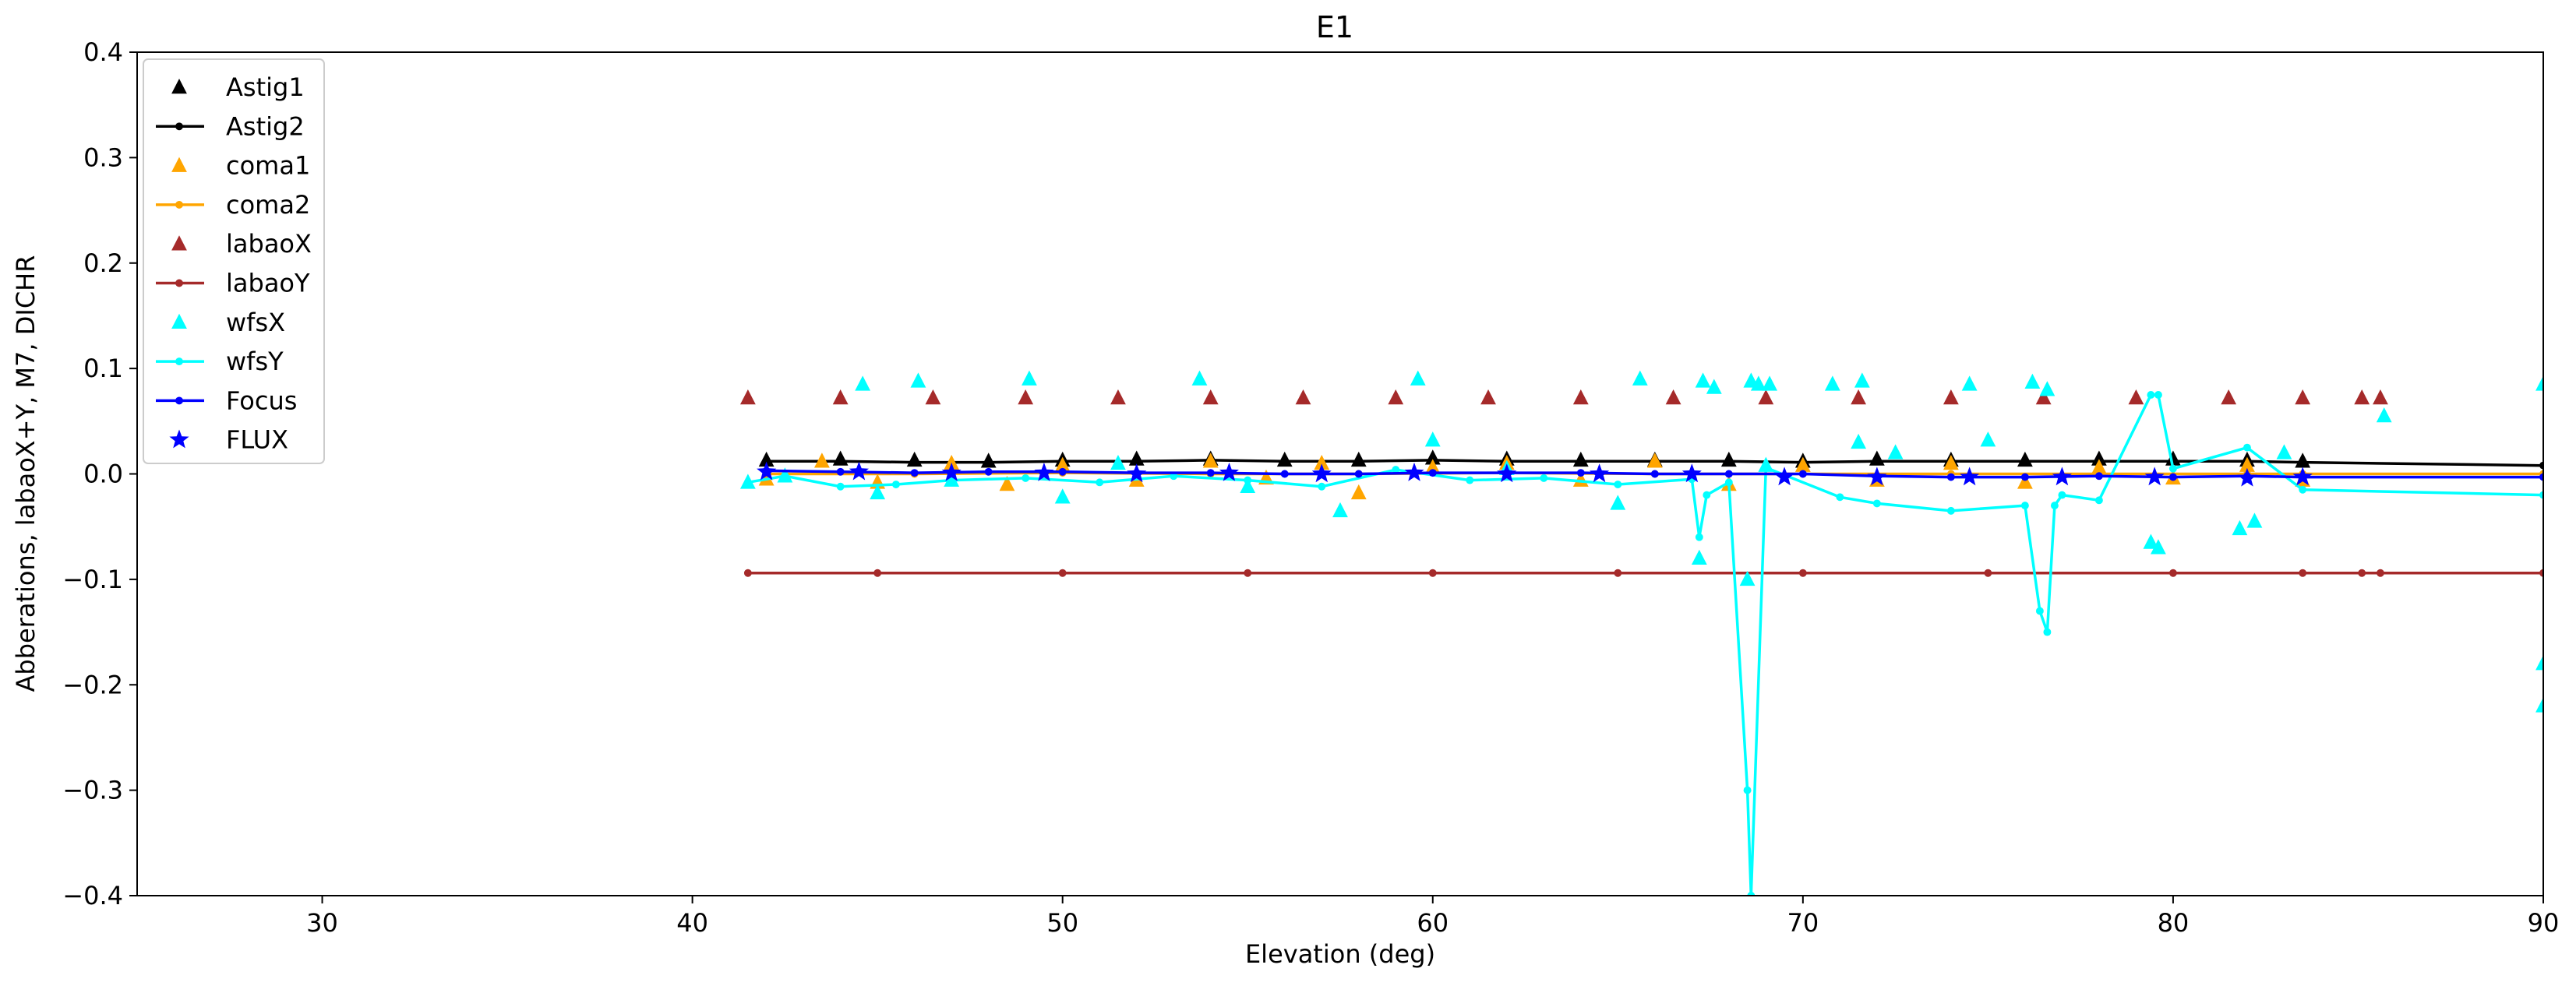  I want to click on y-tick-label: −0.1, so click(92, 579).